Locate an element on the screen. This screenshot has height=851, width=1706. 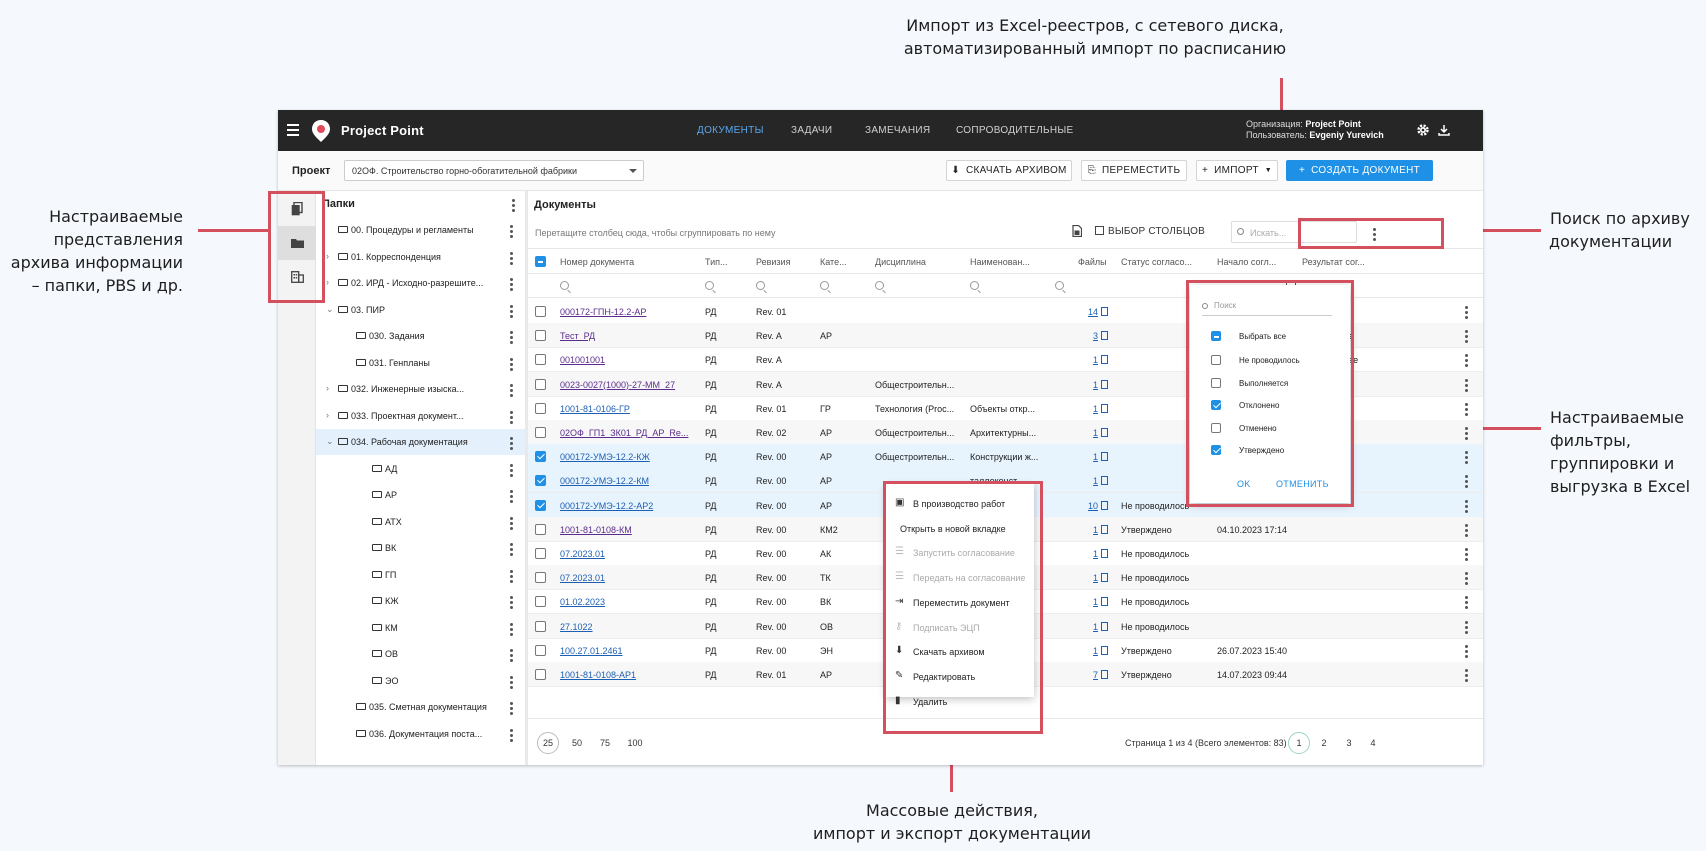
nav-accompanying: СОПРОВОДИТЕЛЬНЫЕ is located at coordinates (1015, 130).